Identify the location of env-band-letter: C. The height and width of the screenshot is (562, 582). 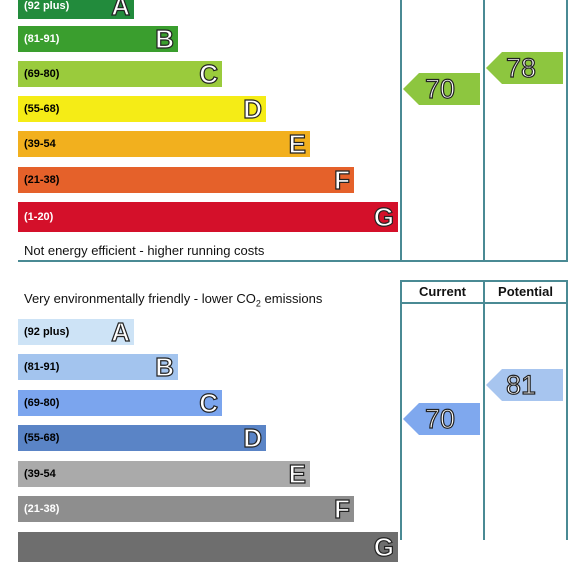
(209, 403).